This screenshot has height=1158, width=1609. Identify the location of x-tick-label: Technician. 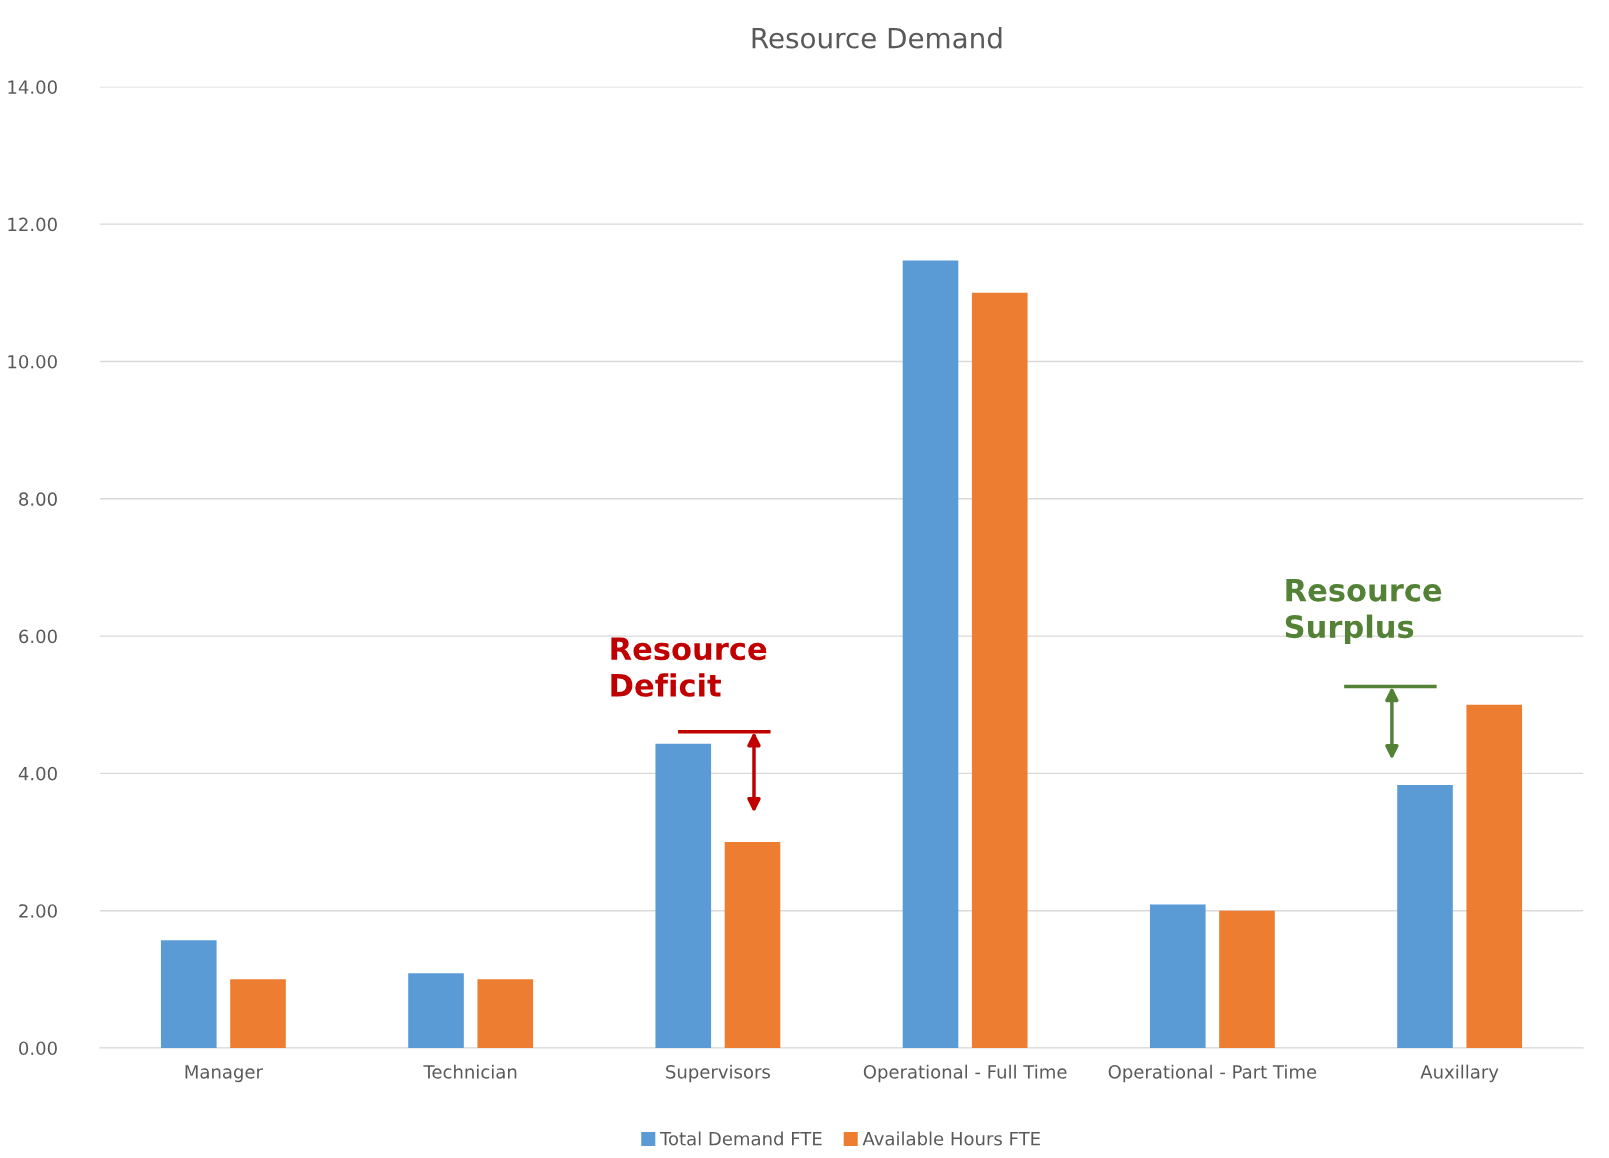
(470, 1071).